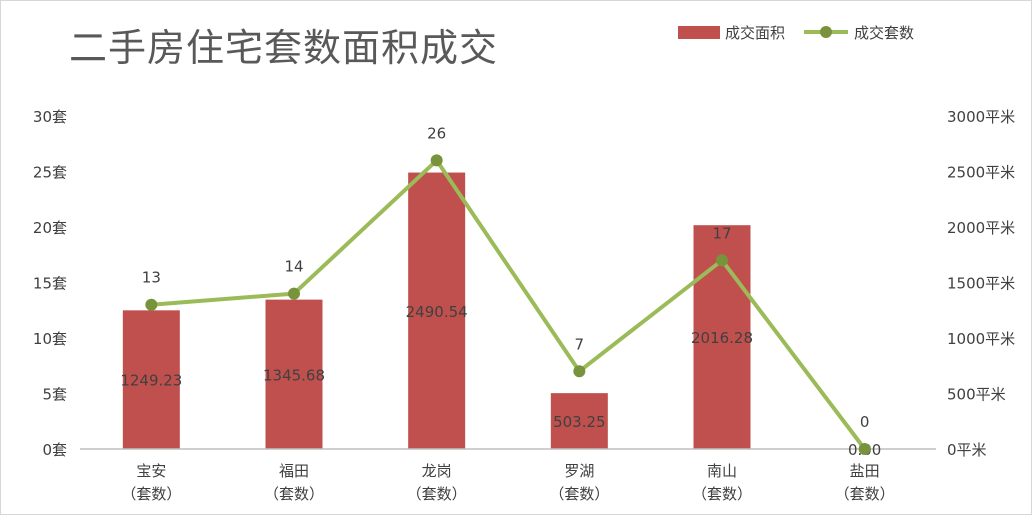 The image size is (1032, 515). I want to click on bar-data-label: 2490.54, so click(437, 312).